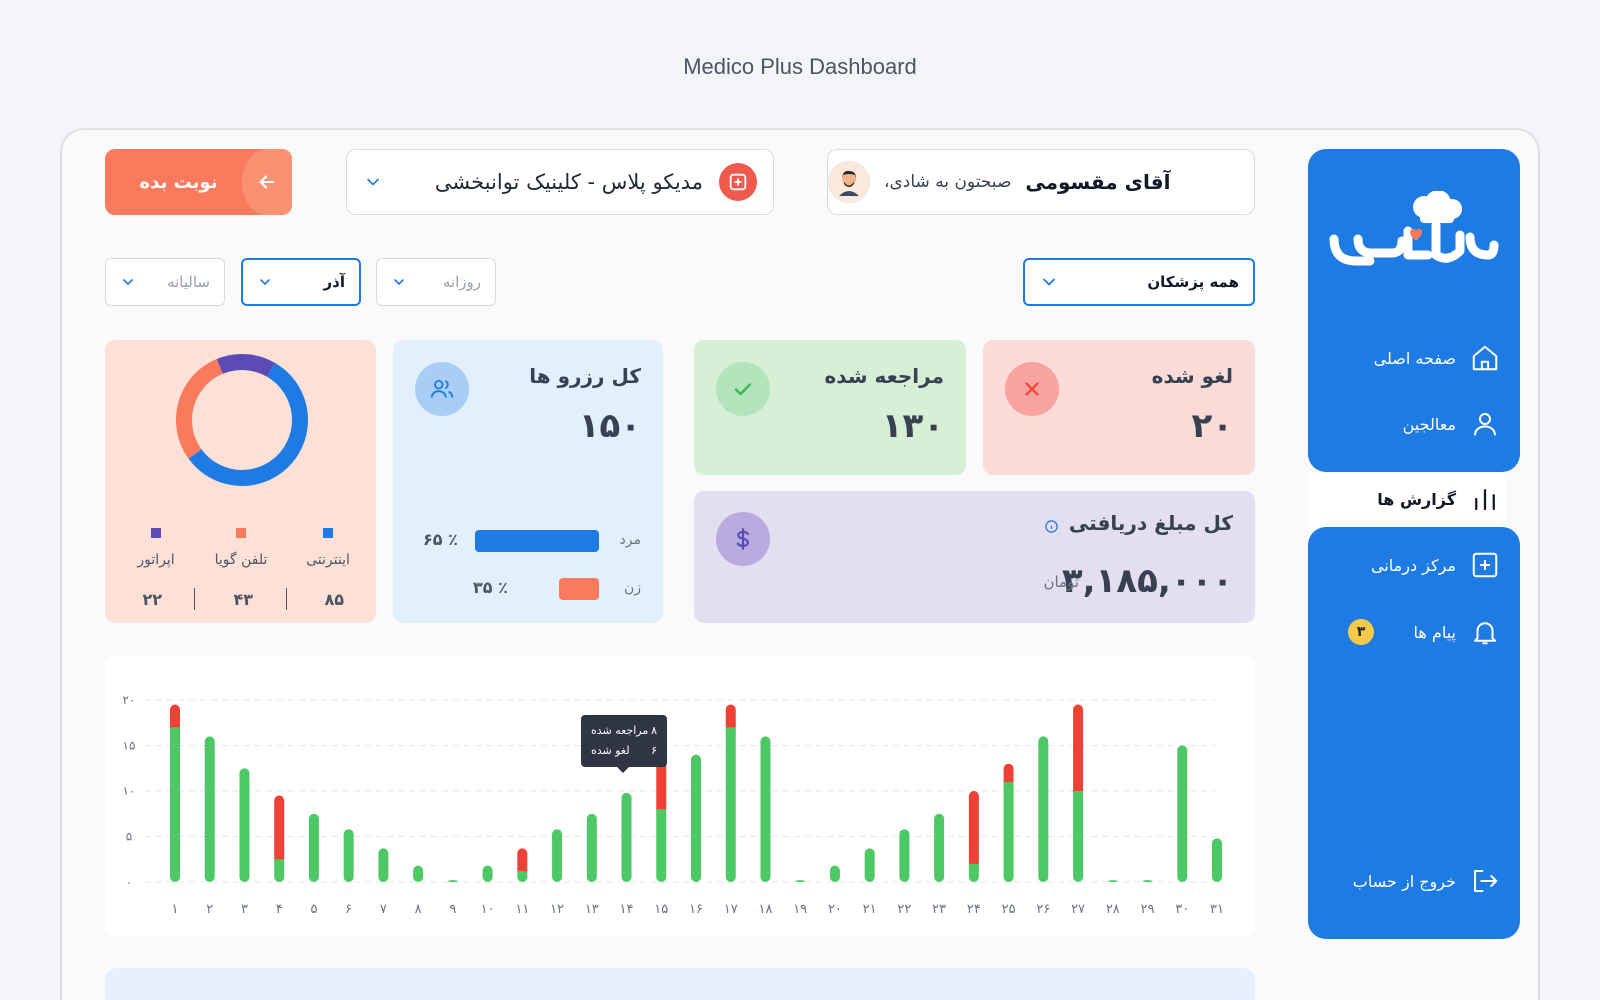 The height and width of the screenshot is (1000, 1600). What do you see at coordinates (175, 909) in the screenshot?
I see `x-tick-label: ۱` at bounding box center [175, 909].